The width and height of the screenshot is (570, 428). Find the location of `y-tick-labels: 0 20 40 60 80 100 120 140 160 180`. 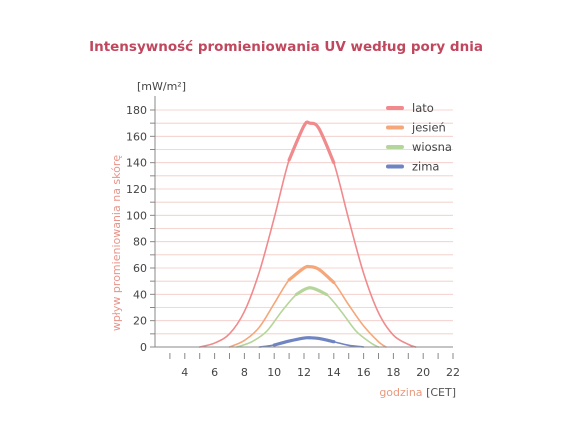

y-tick-labels: 0 20 40 60 80 100 120 140 160 180 is located at coordinates (136, 229).